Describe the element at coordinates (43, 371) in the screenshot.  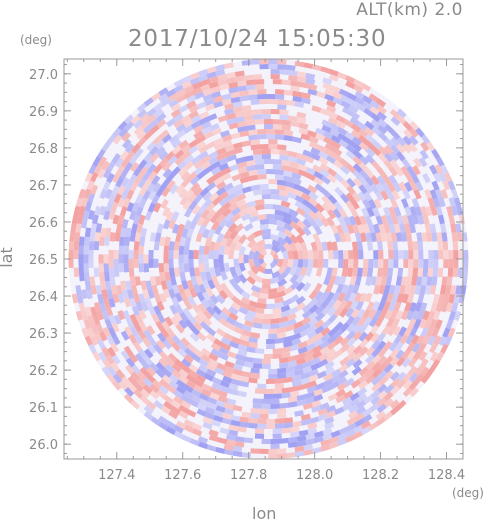
I see `y-tick-label: 26.2` at that location.